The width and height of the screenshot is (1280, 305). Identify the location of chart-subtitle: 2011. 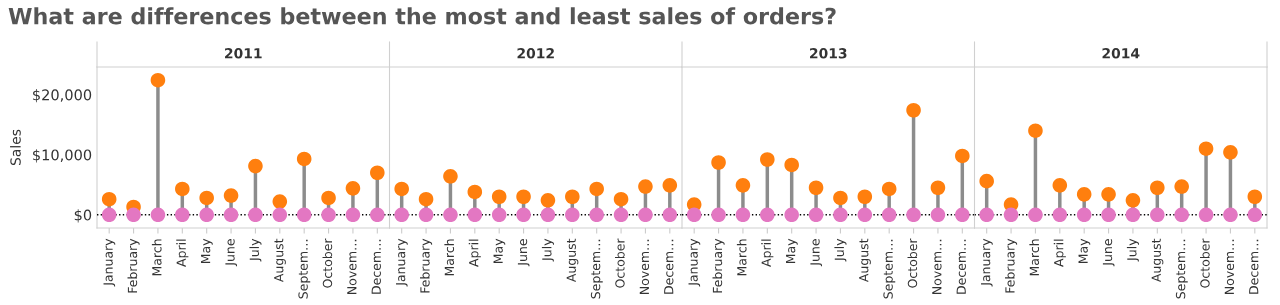
(243, 53).